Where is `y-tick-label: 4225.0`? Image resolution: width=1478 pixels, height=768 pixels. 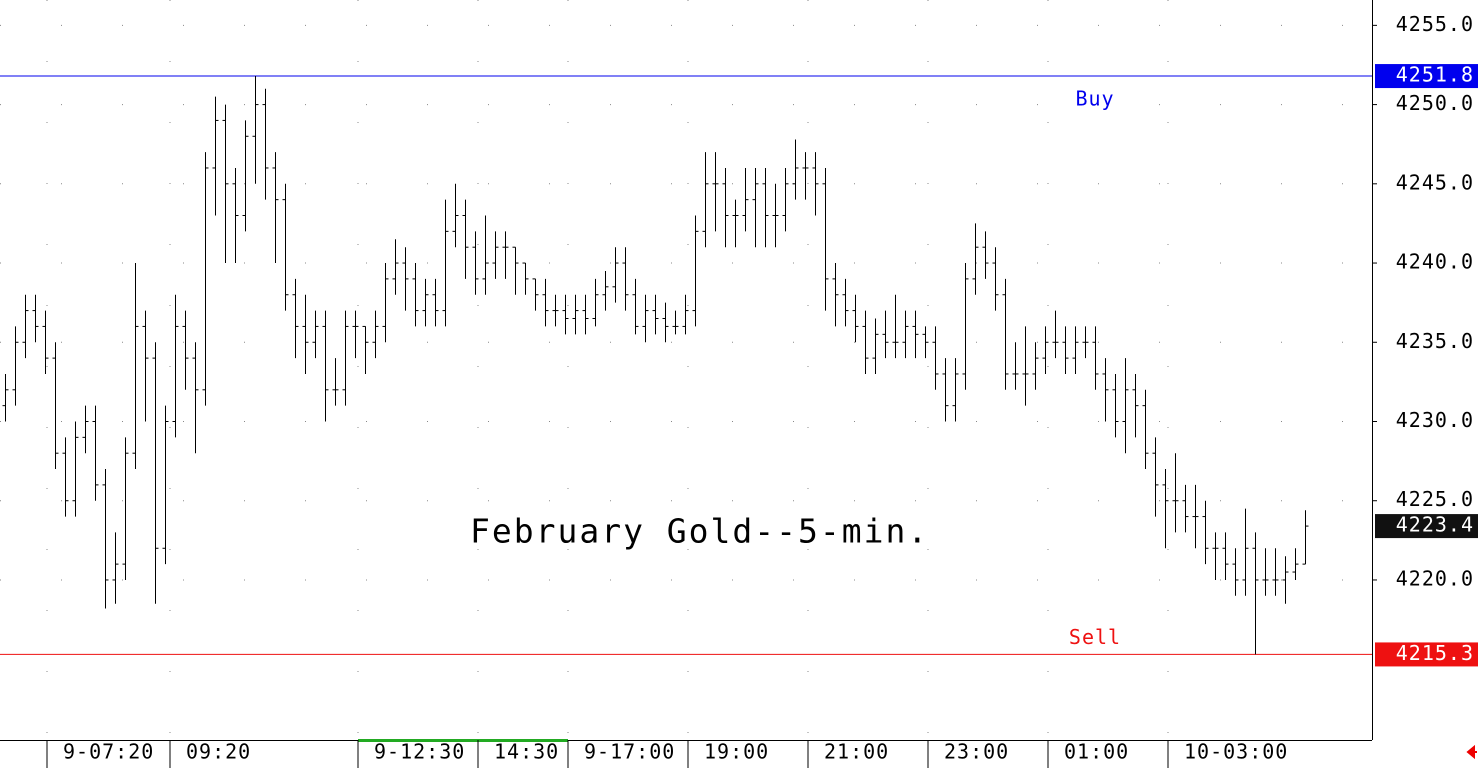
y-tick-label: 4225.0 is located at coordinates (1435, 499).